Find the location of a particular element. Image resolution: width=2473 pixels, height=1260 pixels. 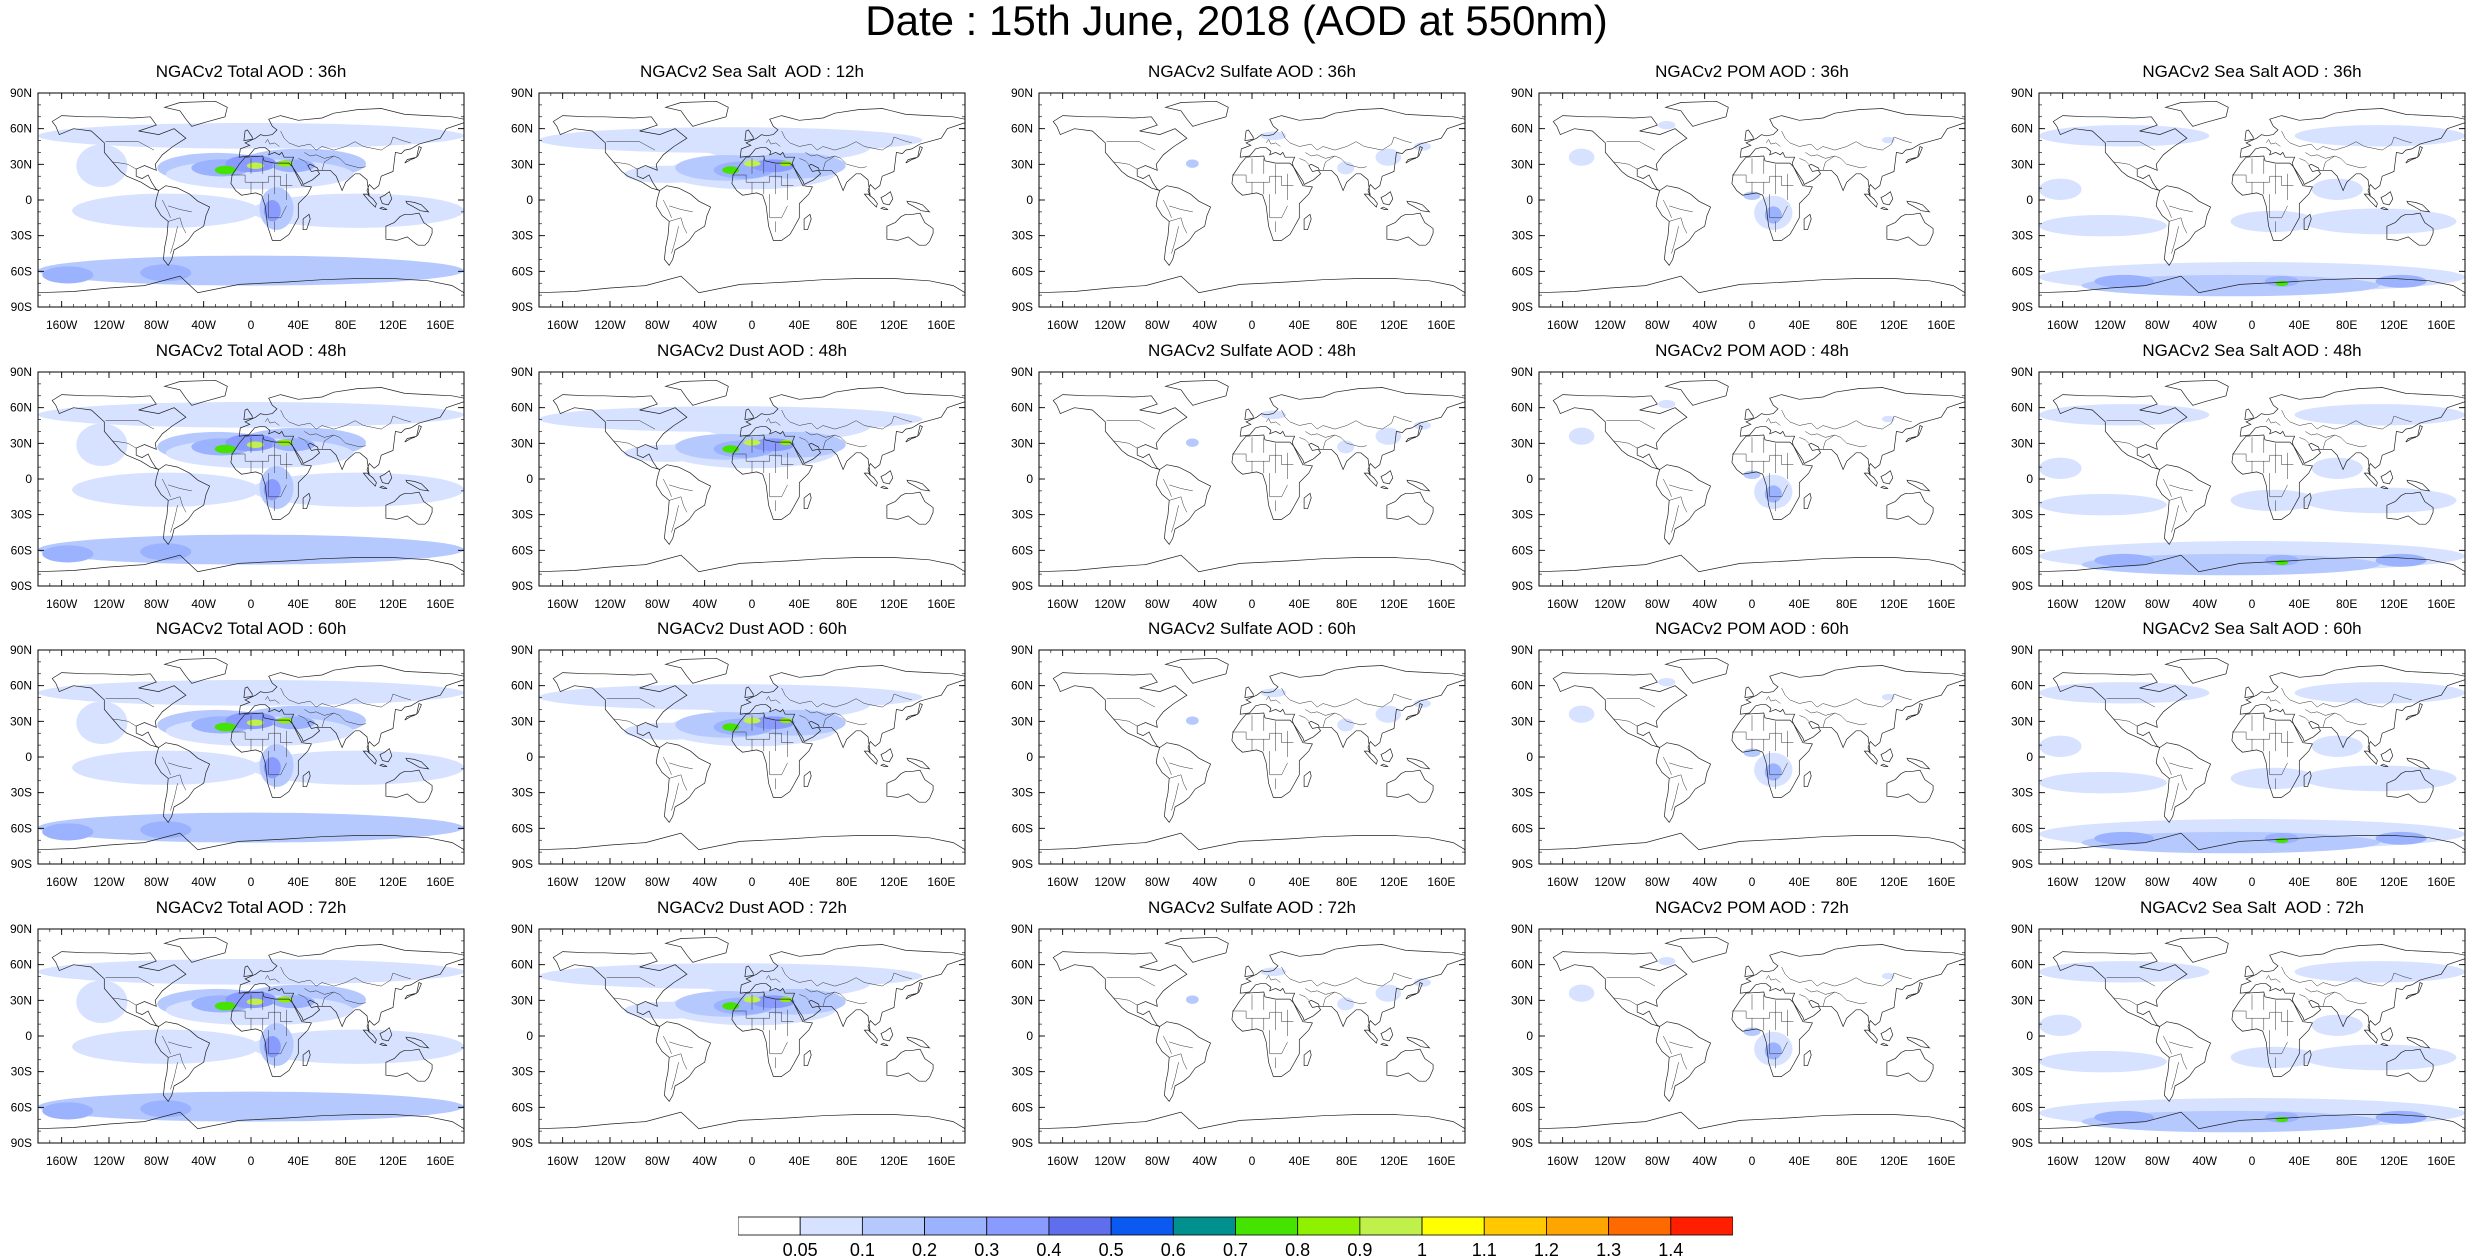

panel-title: NGACv2 POM AOD : 48h is located at coordinates (1752, 350).